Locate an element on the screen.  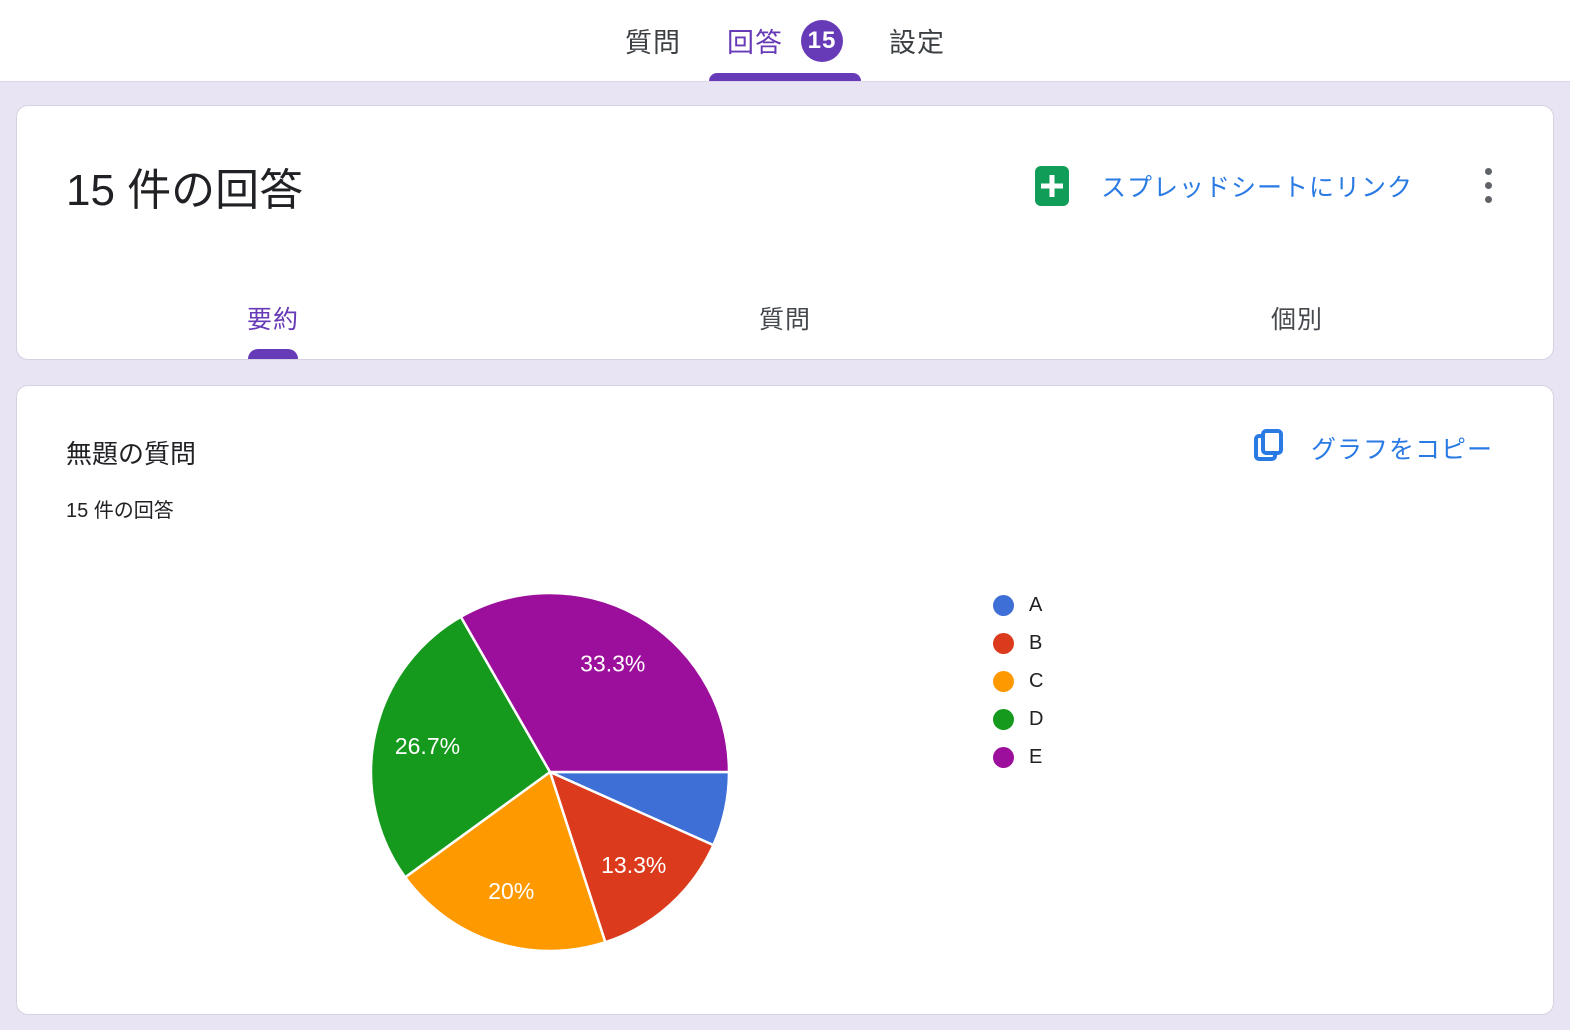
subtab-summary-label: 要約 is located at coordinates (272, 320).